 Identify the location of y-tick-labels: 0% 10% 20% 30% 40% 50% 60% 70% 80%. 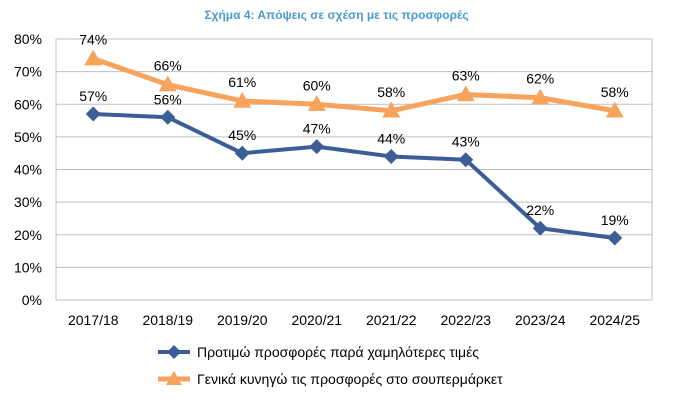
(28, 169).